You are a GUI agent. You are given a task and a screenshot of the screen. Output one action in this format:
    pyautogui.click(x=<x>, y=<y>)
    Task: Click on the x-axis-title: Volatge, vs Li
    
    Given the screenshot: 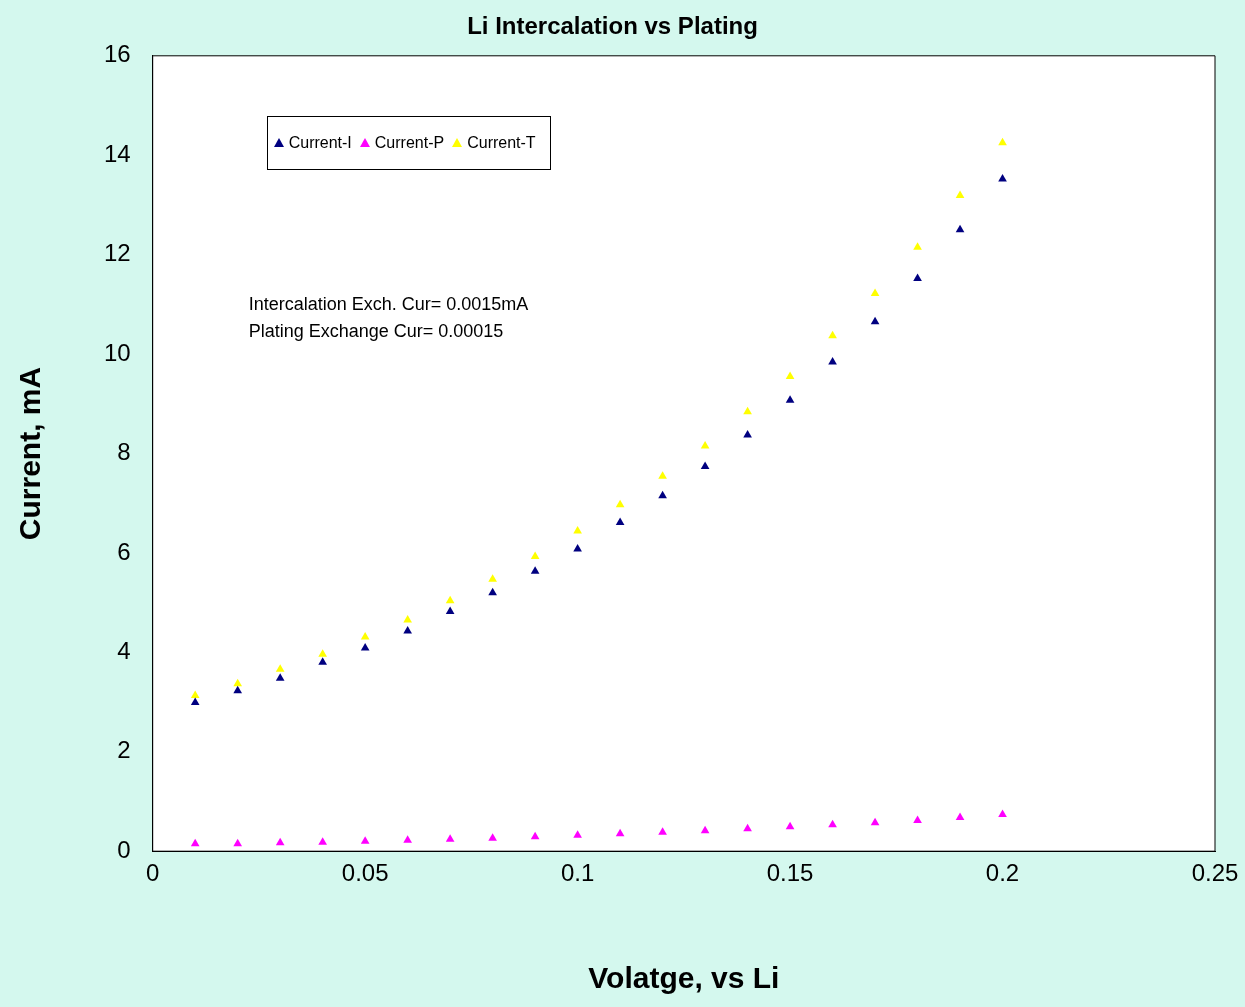 What is the action you would take?
    pyautogui.click(x=684, y=978)
    